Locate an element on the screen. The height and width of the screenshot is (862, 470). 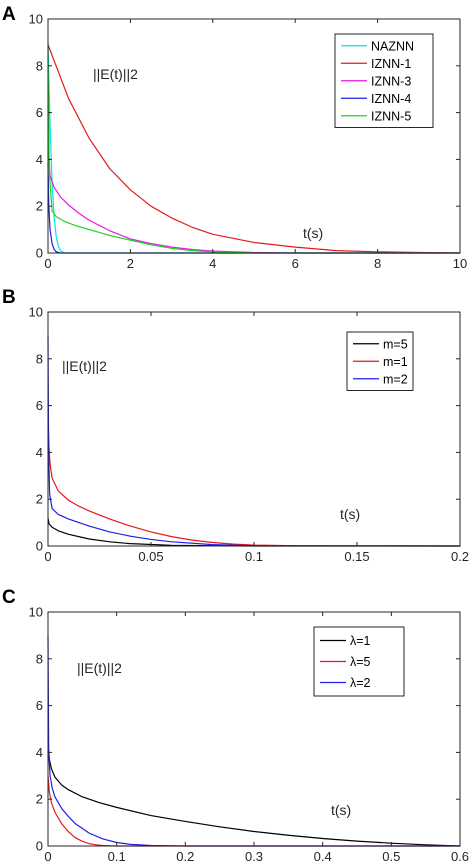
legend-label: m=1 is located at coordinates (395, 362).